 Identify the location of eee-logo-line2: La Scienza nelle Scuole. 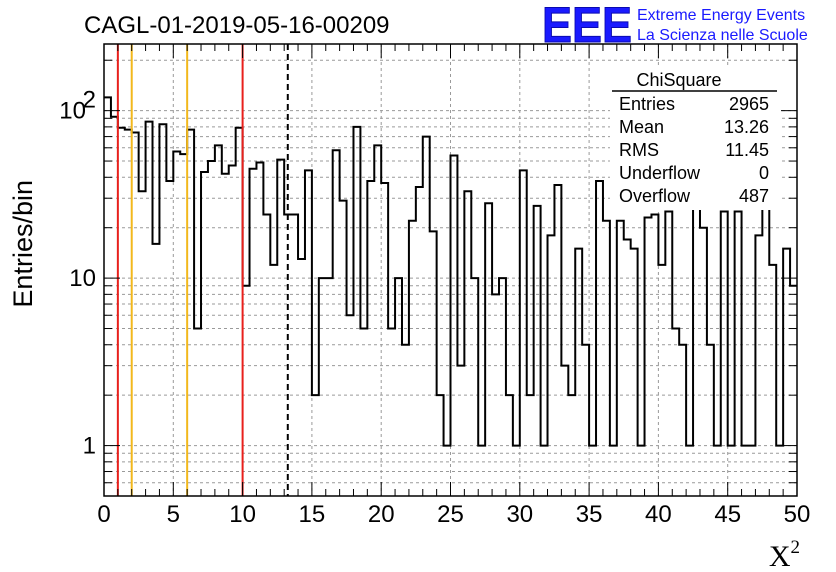
(722, 35).